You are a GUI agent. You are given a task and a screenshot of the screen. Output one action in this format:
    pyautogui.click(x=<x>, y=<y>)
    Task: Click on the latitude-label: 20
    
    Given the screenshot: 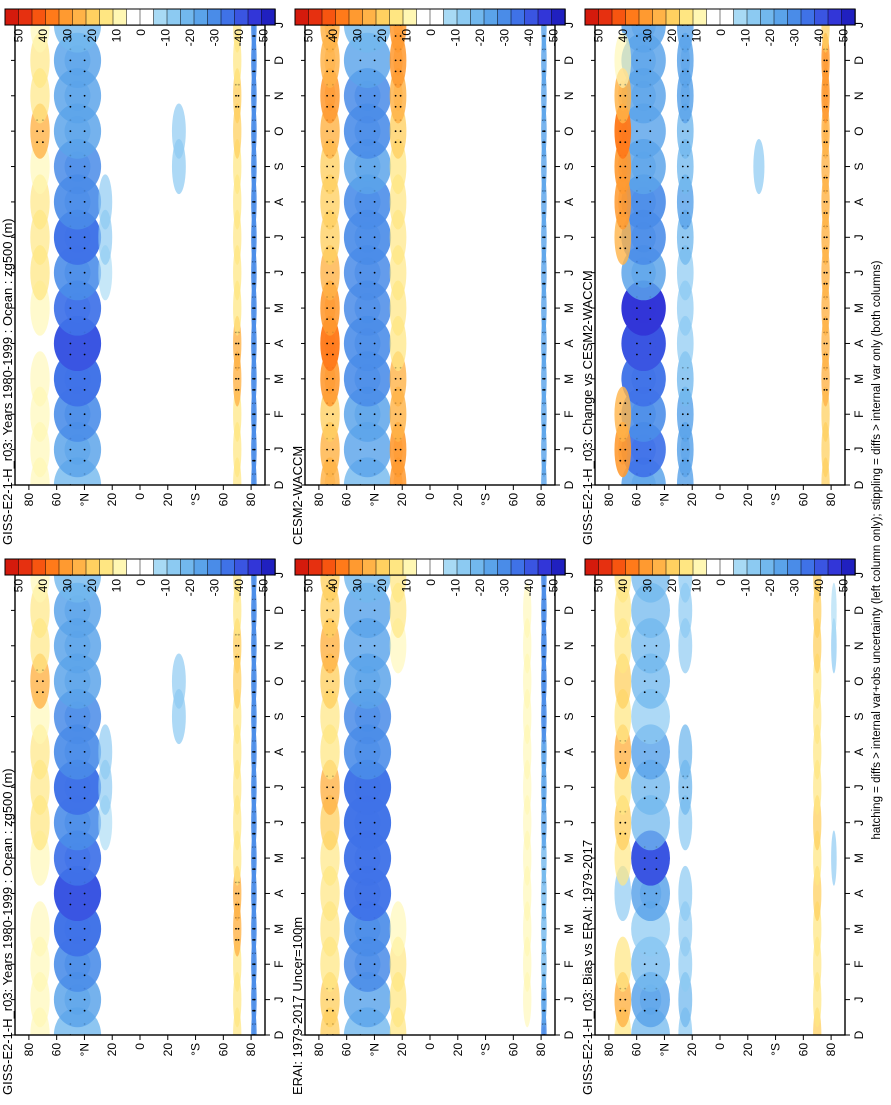 What is the action you would take?
    pyautogui.click(x=692, y=1050)
    